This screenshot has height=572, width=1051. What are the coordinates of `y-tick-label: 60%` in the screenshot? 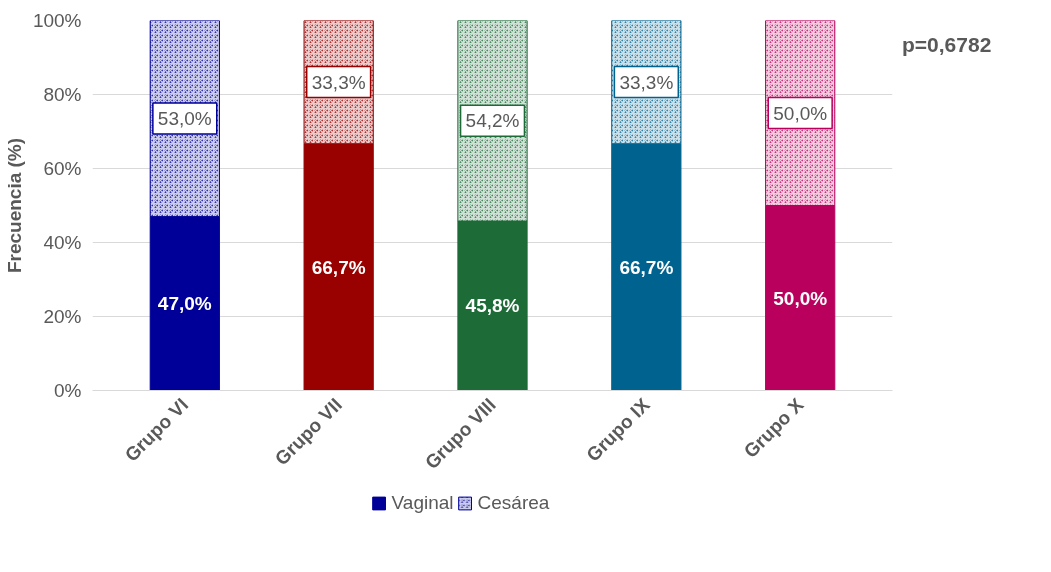 It's located at (62, 168).